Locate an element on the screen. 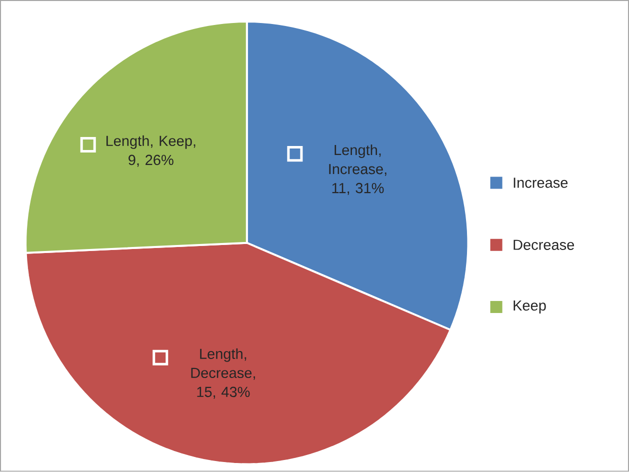 The width and height of the screenshot is (629, 472). data-label: Length, Decrease, 15, 43% is located at coordinates (223, 373).